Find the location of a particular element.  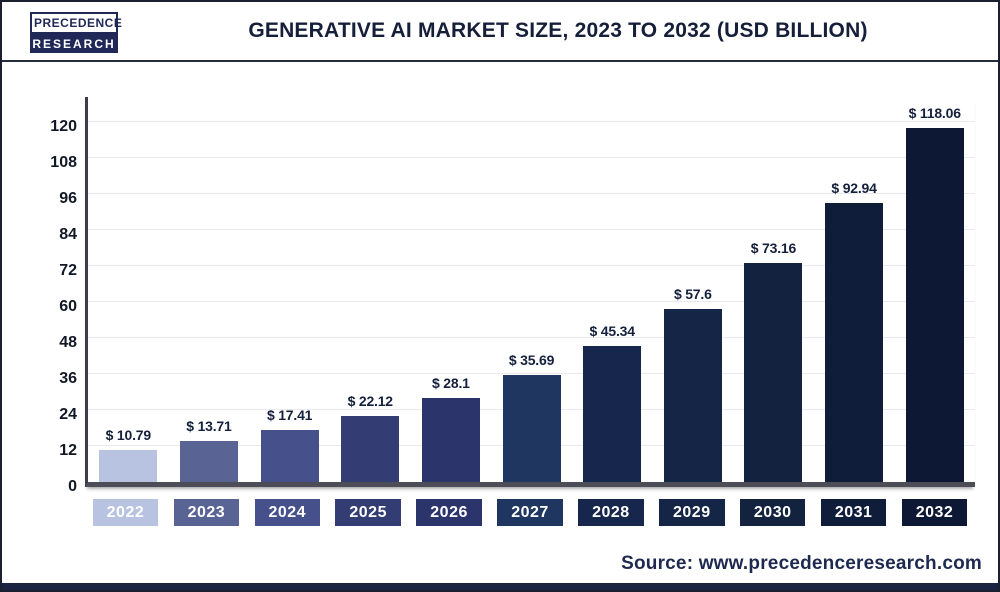

x-axis-label-2023: 2023 is located at coordinates (206, 512).